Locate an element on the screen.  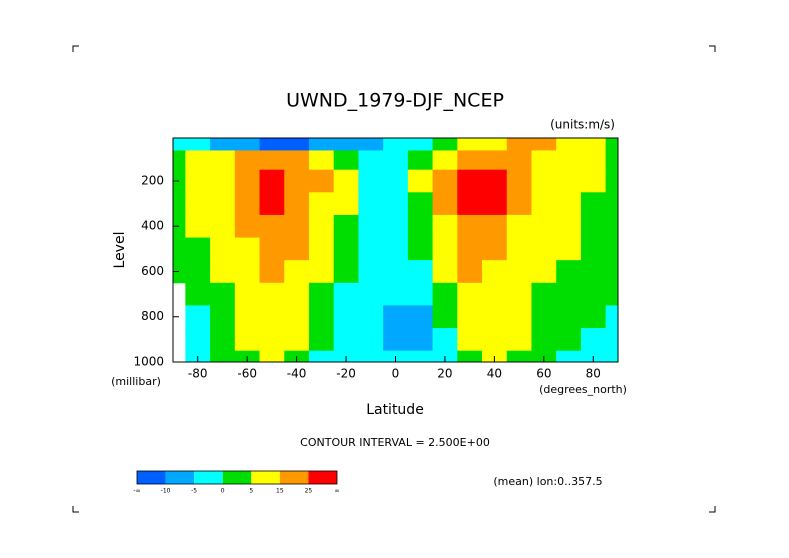
y-tick-label: 800 is located at coordinates (152, 316).